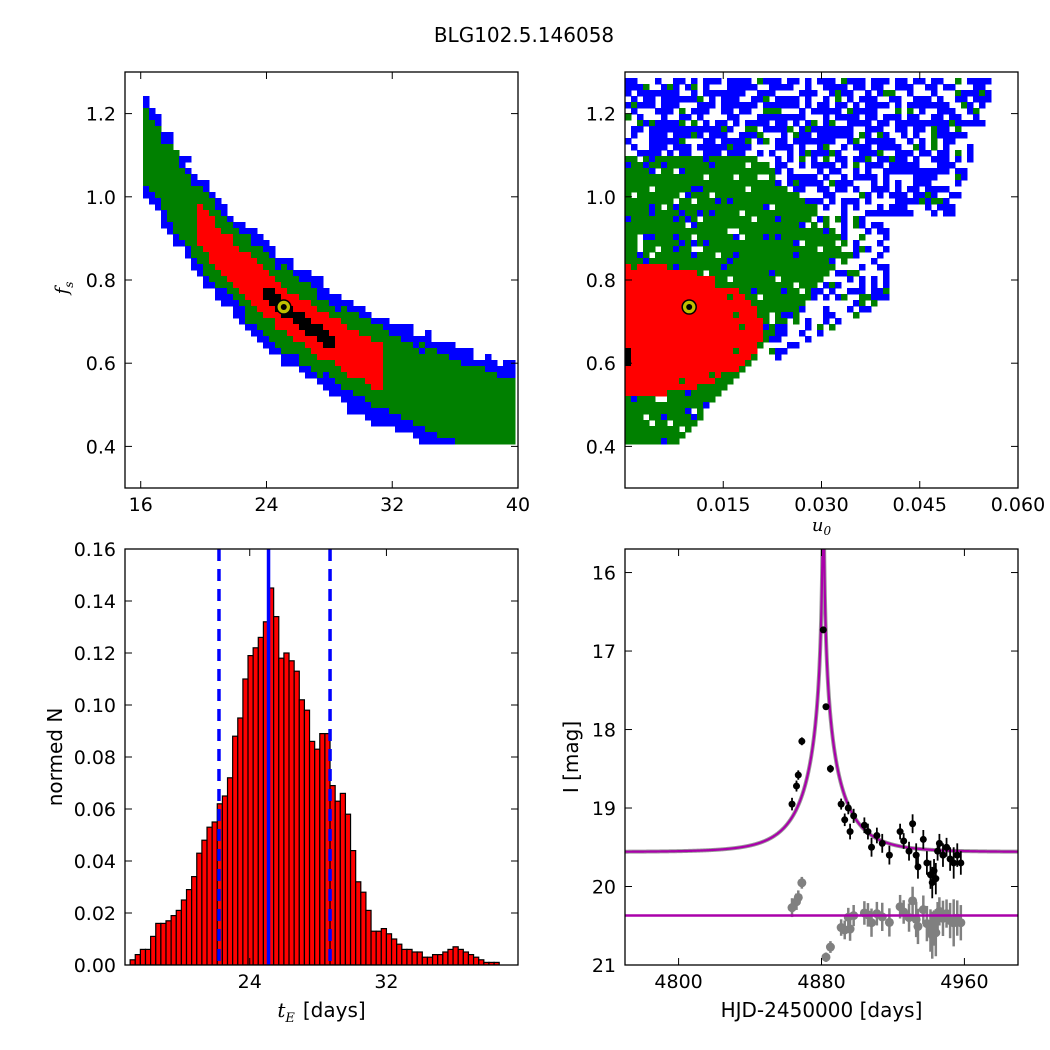 This screenshot has height=1050, width=1050. I want to click on data-point, so click(877, 835).